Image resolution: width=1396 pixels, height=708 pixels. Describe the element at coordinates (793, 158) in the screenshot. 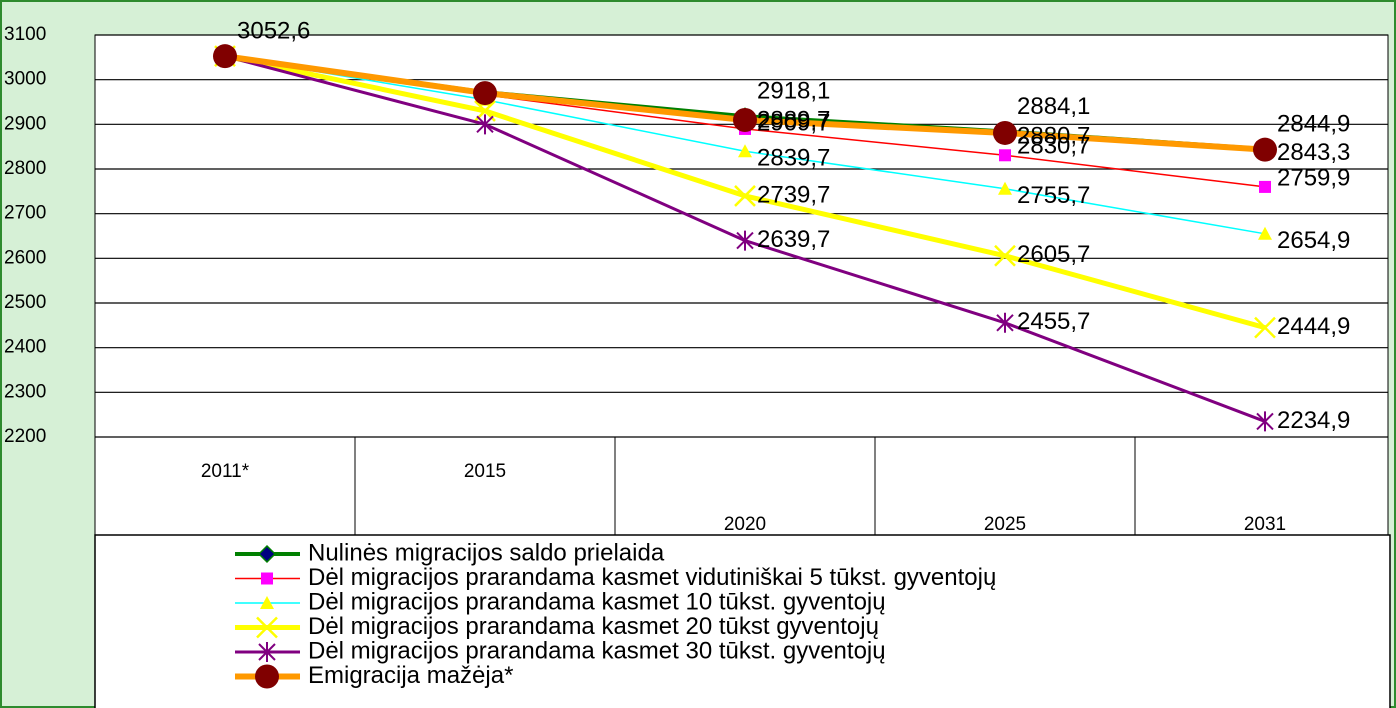

I see `data-label: 2839,7` at that location.